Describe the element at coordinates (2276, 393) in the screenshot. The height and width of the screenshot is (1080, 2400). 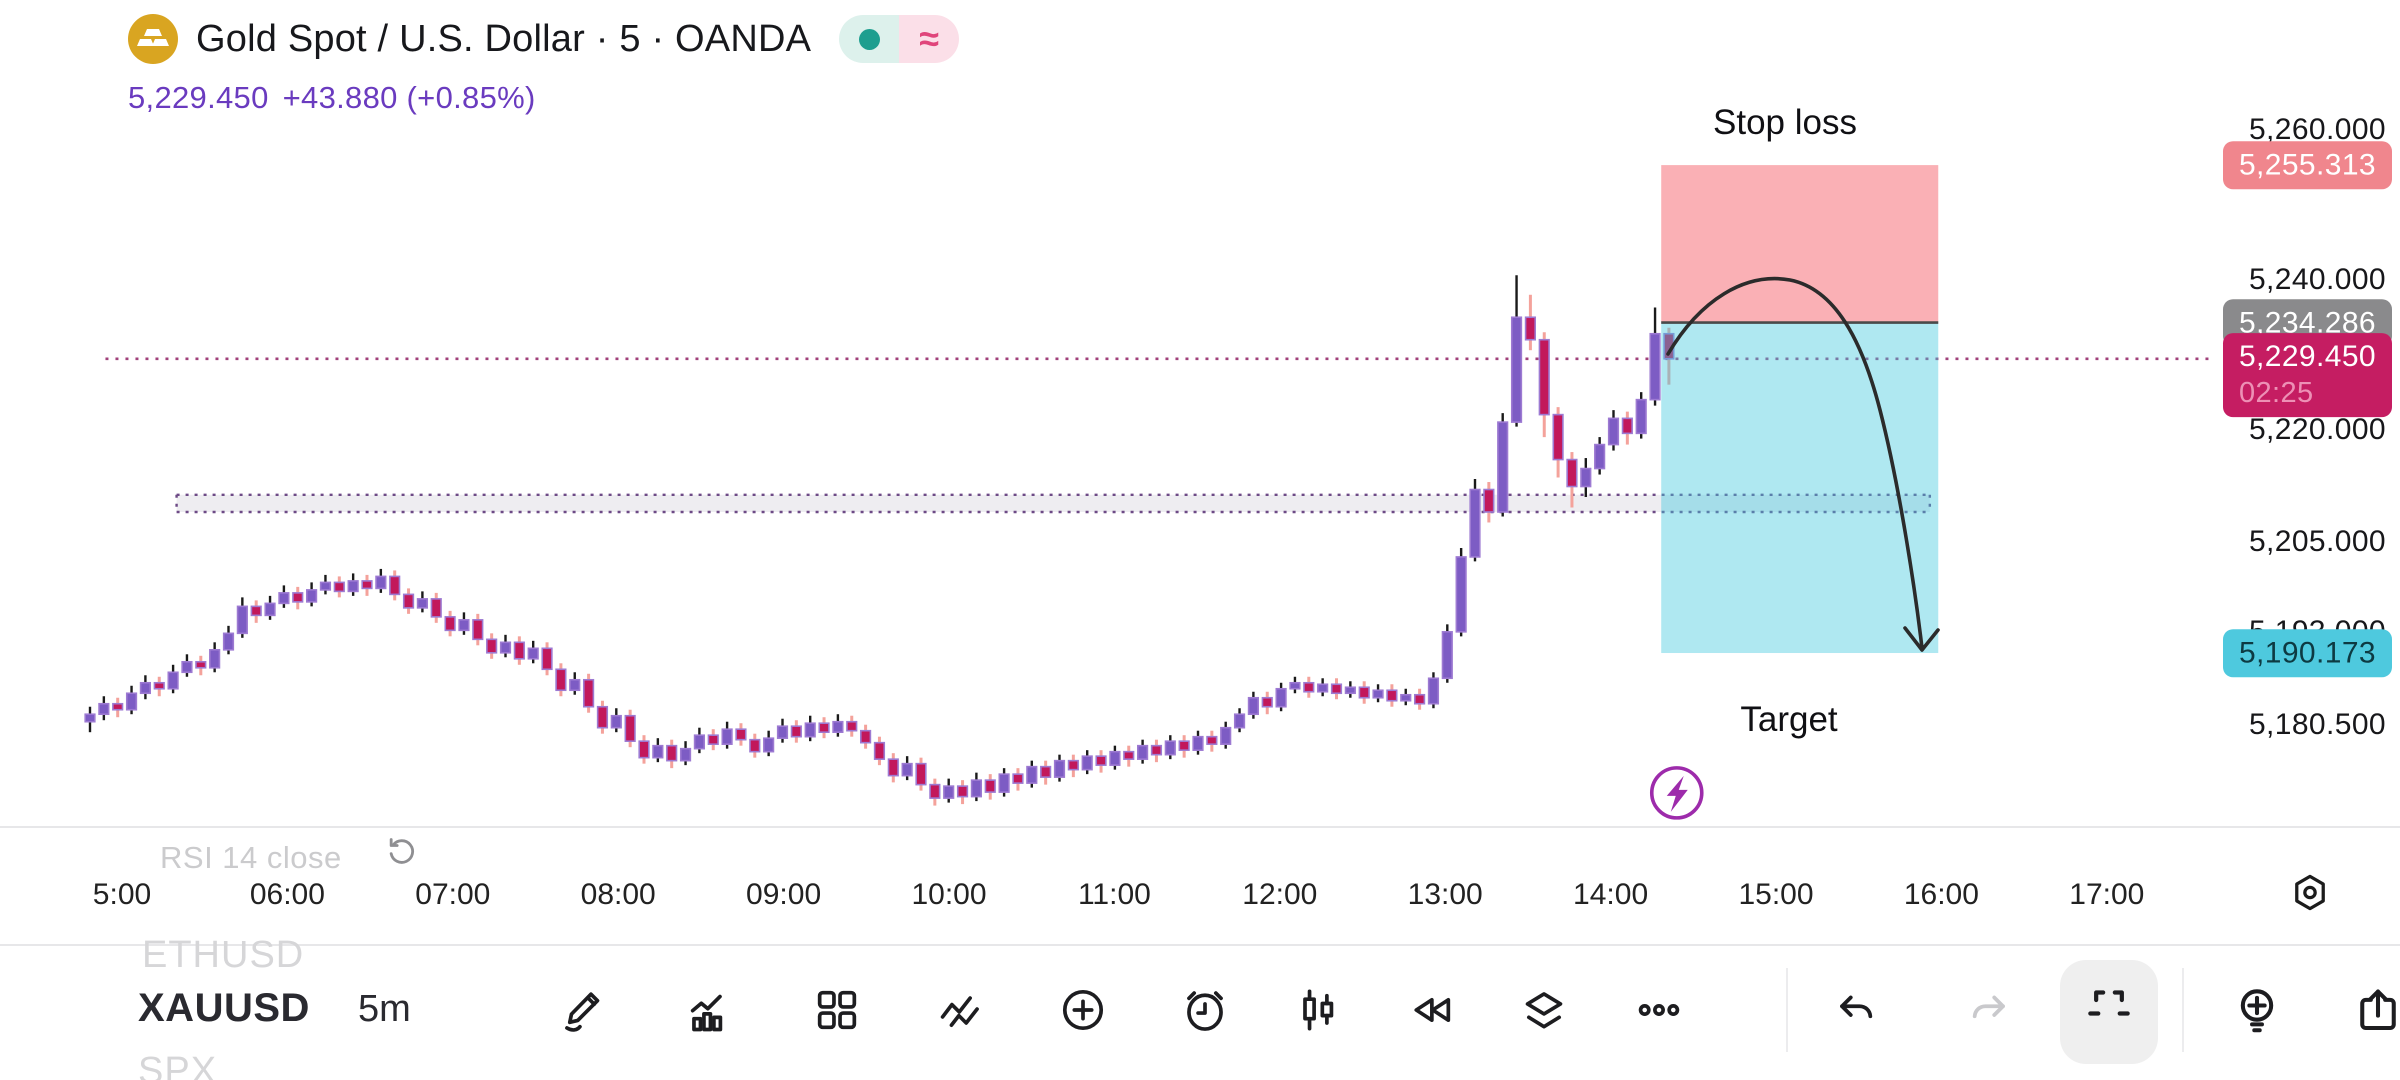
I see `countdown-timer: 02:25` at that location.